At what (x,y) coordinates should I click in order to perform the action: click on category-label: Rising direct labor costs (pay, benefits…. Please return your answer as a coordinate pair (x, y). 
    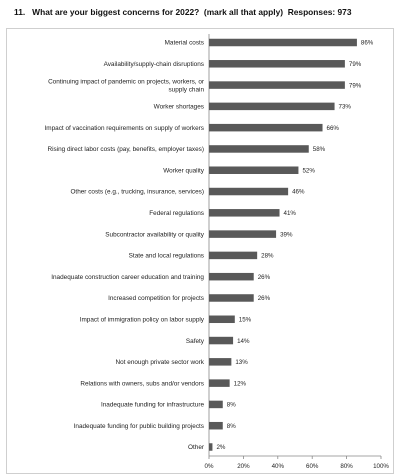
    Looking at the image, I should click on (125, 149).